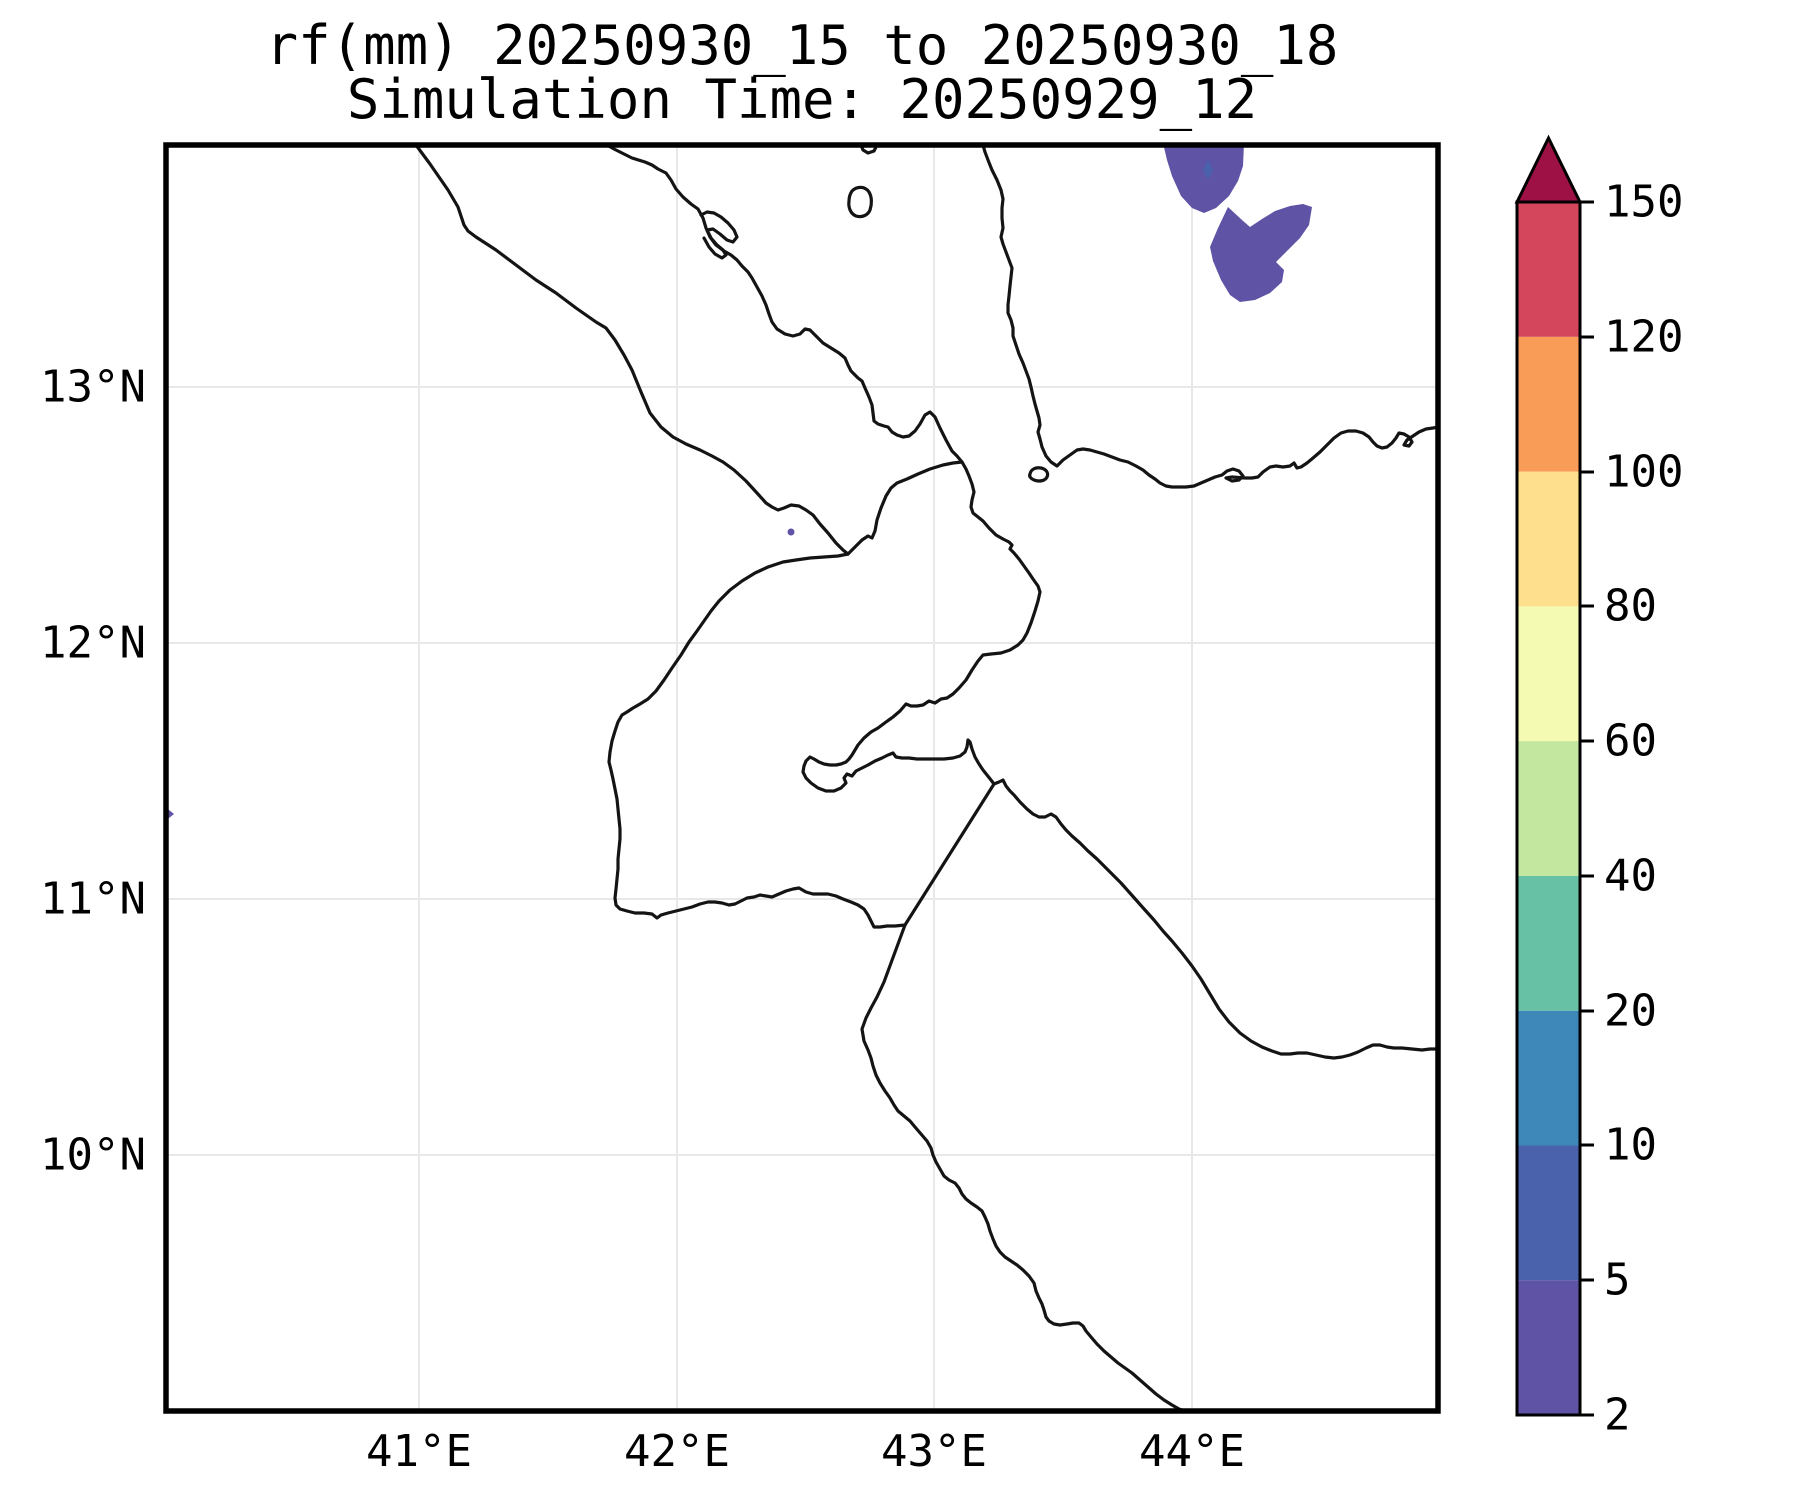  Describe the element at coordinates (1630, 1145) in the screenshot. I see `cbar-label-10: 10` at that location.